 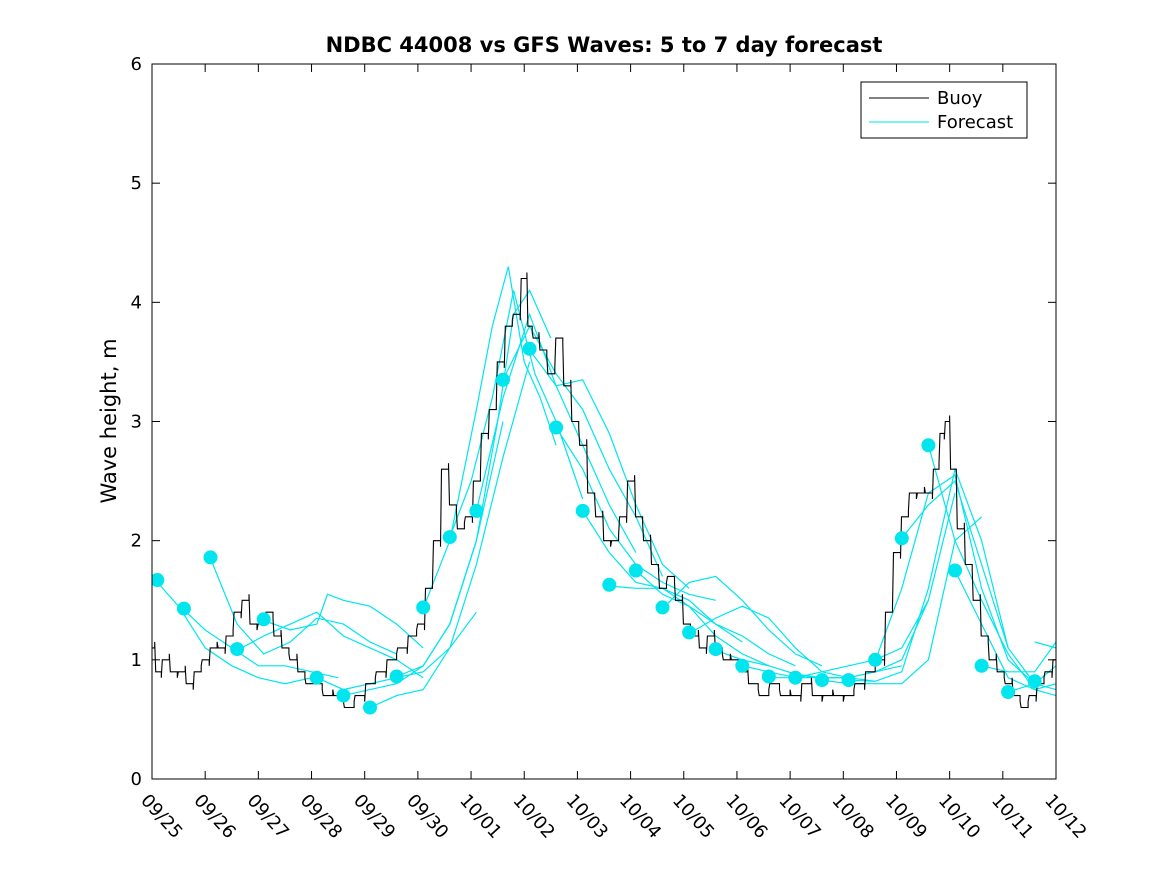 What do you see at coordinates (960, 98) in the screenshot?
I see `legend-label-buoy: Buoy` at bounding box center [960, 98].